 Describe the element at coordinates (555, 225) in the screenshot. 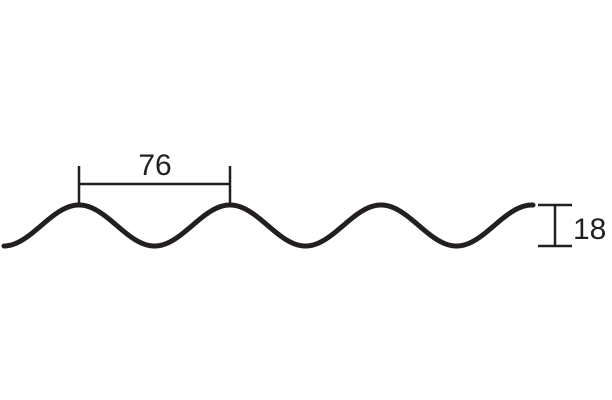

I see `height-dimension` at that location.